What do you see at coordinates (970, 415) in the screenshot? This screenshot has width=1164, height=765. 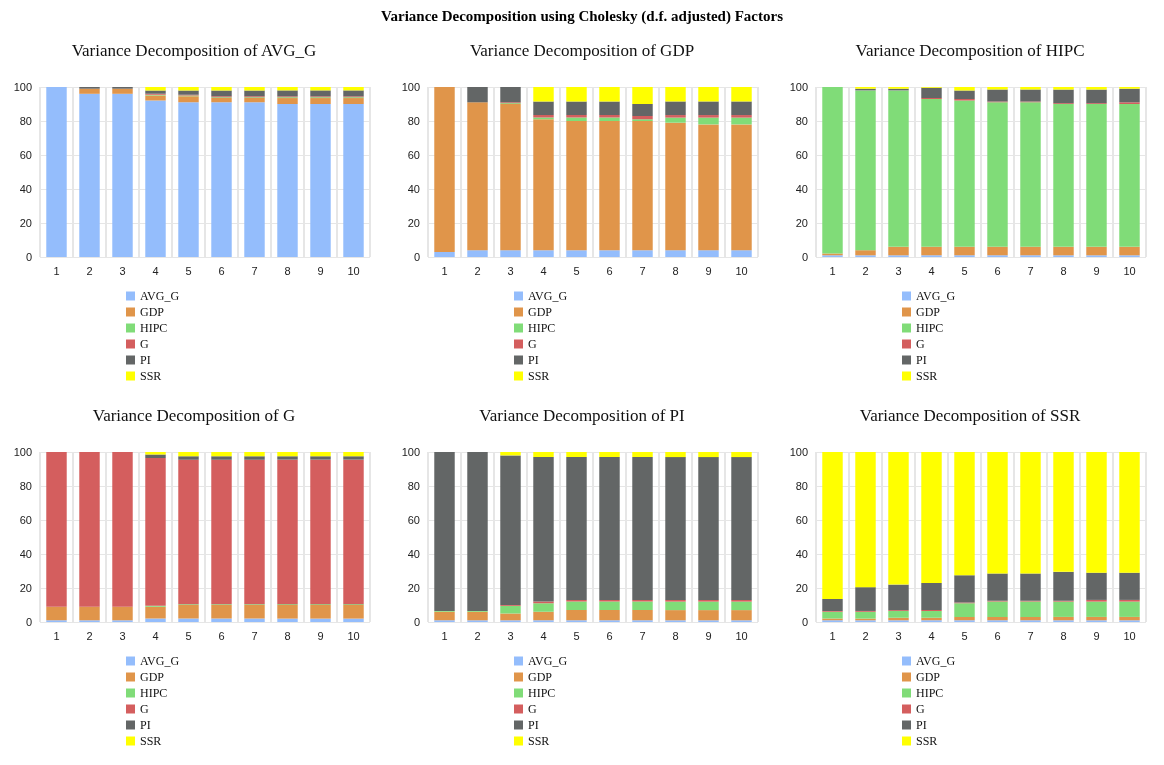 I see `chart-title: Variance Decomposition of SSR` at bounding box center [970, 415].